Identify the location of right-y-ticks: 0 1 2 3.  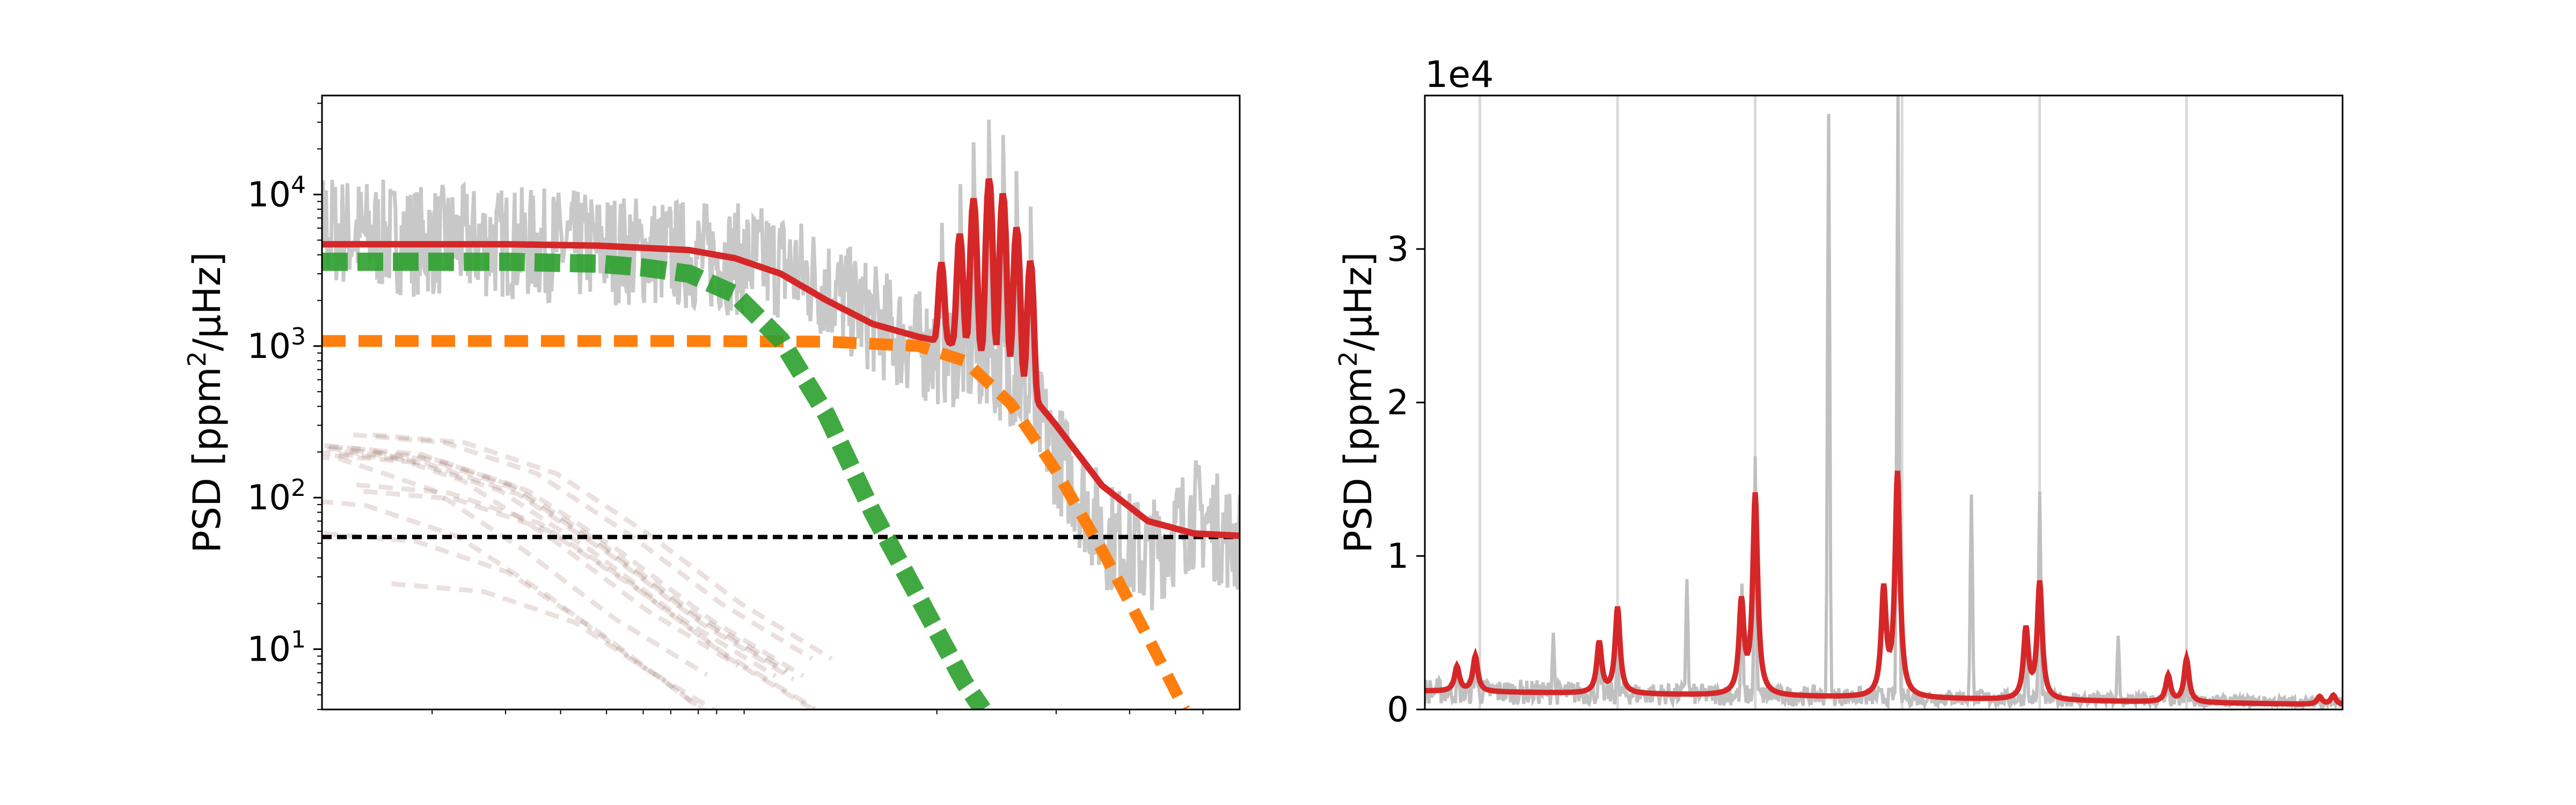
(1406, 480).